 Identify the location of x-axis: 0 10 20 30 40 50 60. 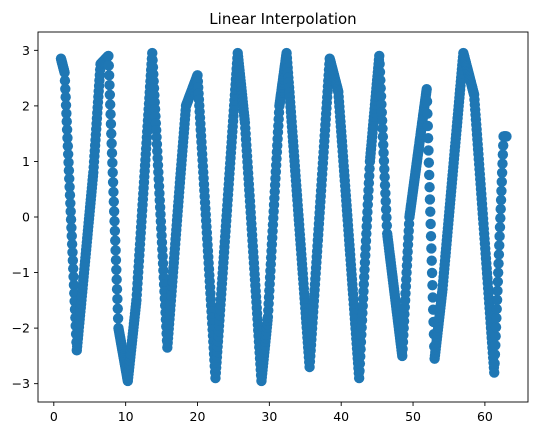
(271, 413).